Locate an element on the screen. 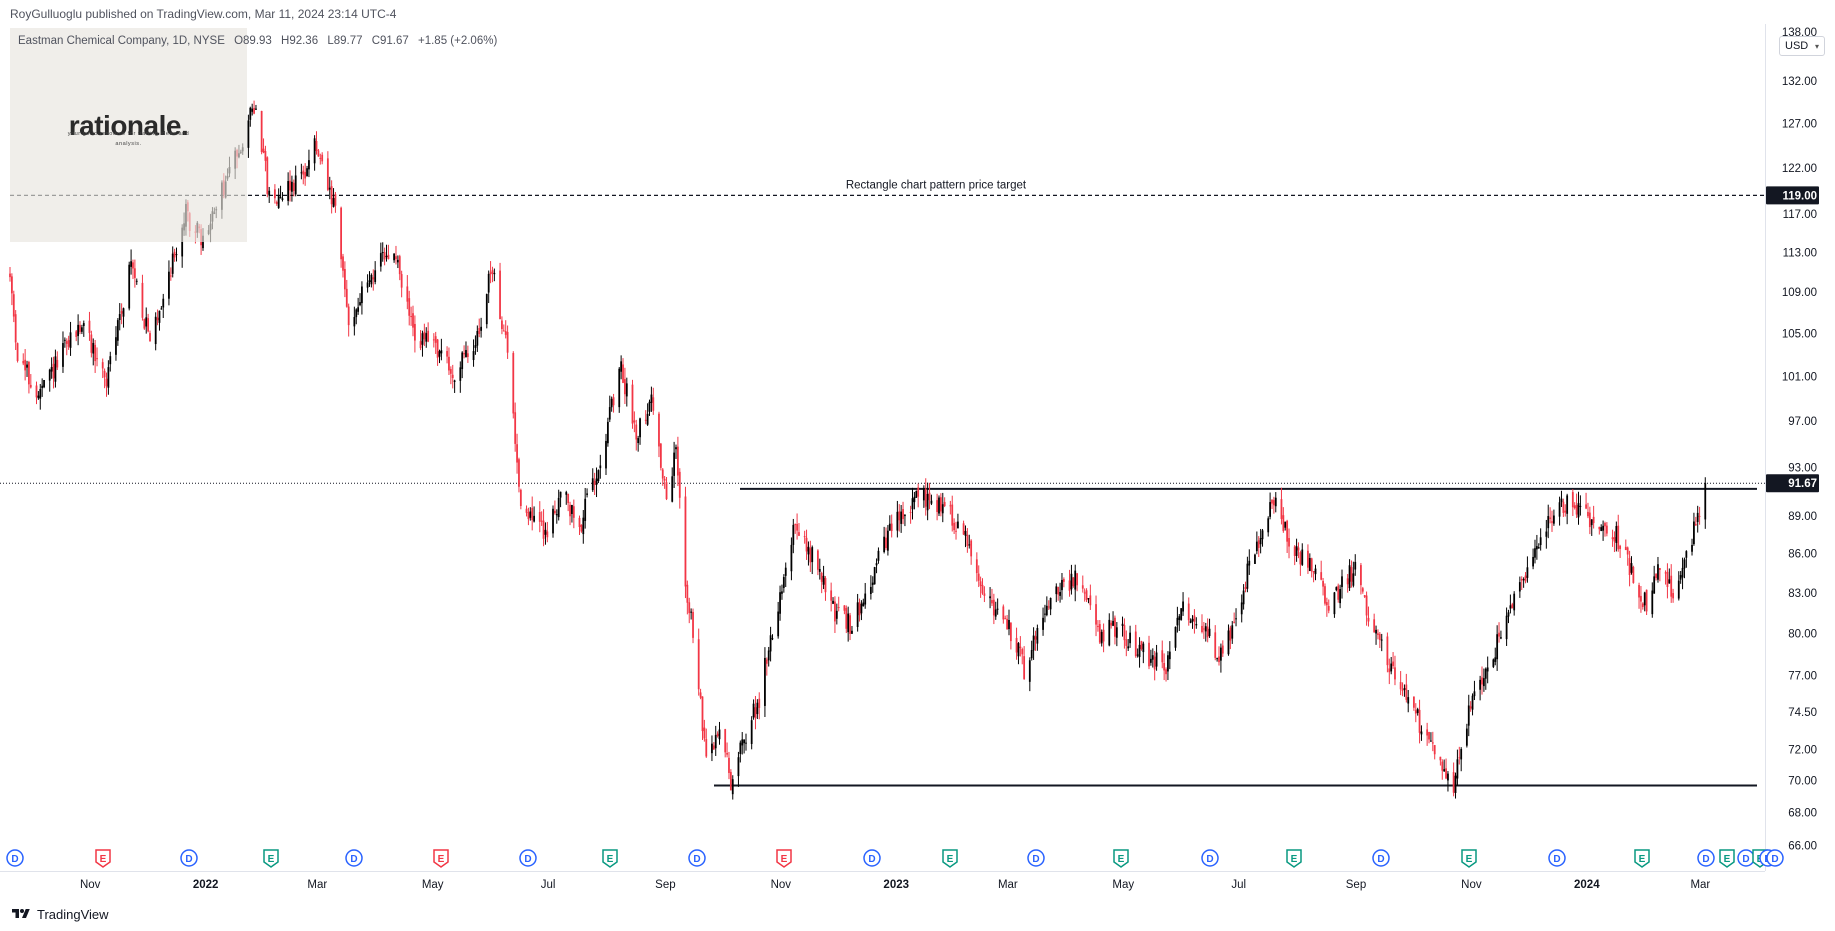 The height and width of the screenshot is (931, 1835). time-tick-label: Sep is located at coordinates (1356, 885).